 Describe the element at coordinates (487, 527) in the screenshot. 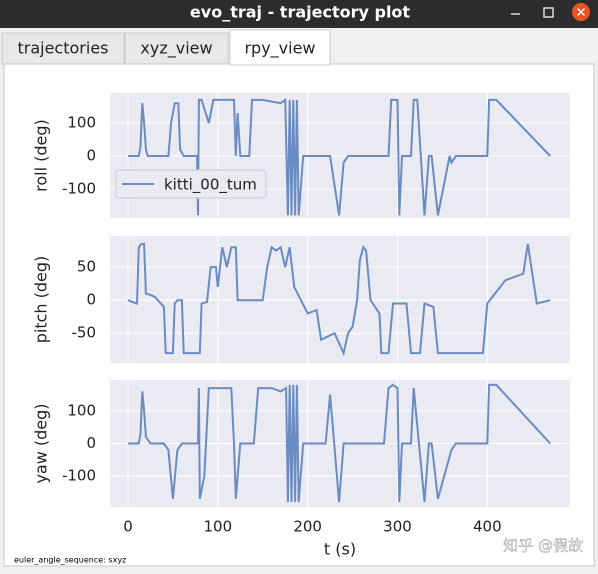

I see `x-tick-label: 400` at that location.